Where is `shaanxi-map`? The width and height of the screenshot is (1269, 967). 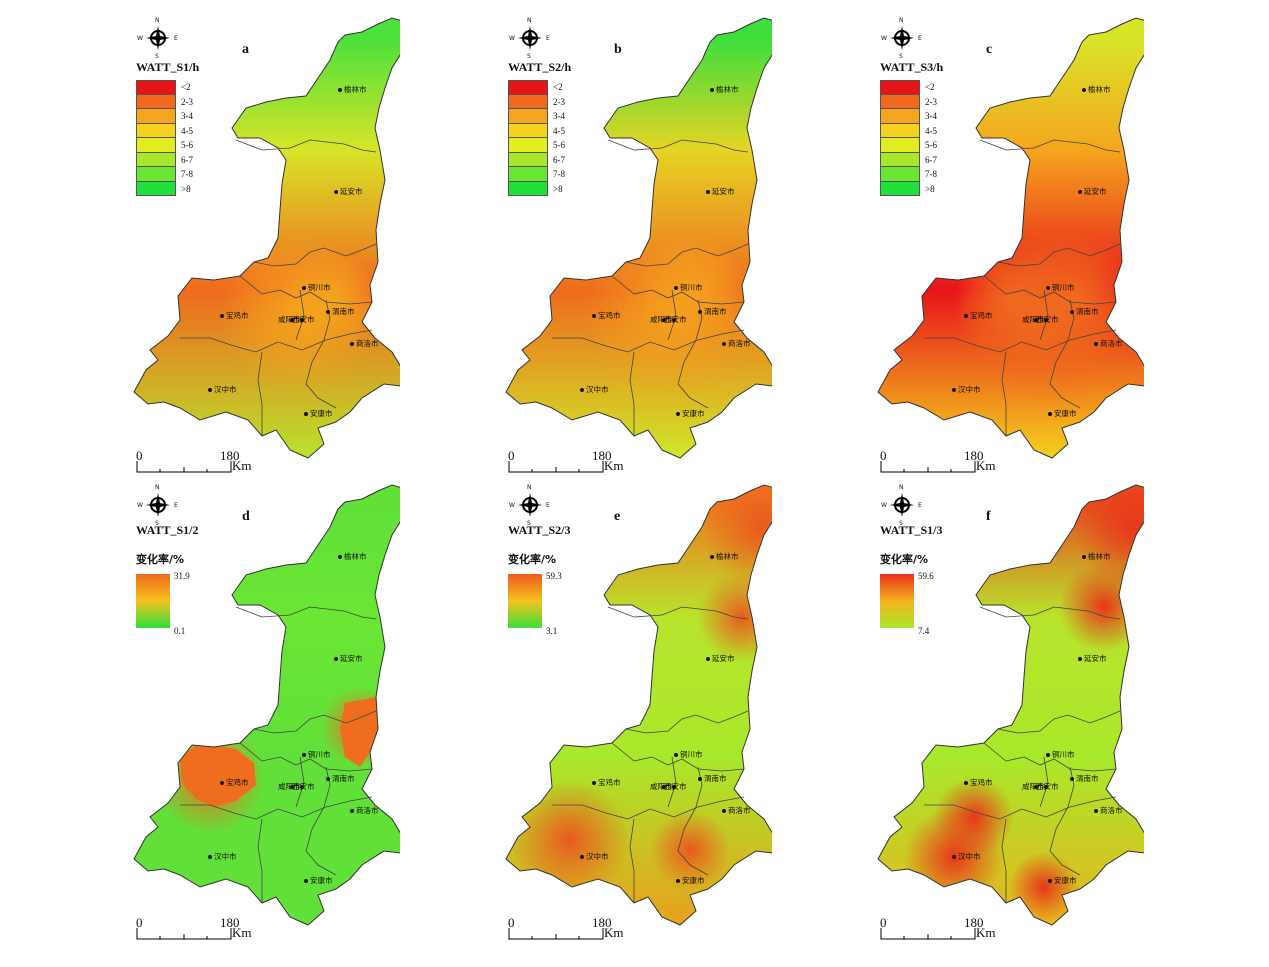 shaanxi-map is located at coordinates (1010, 705).